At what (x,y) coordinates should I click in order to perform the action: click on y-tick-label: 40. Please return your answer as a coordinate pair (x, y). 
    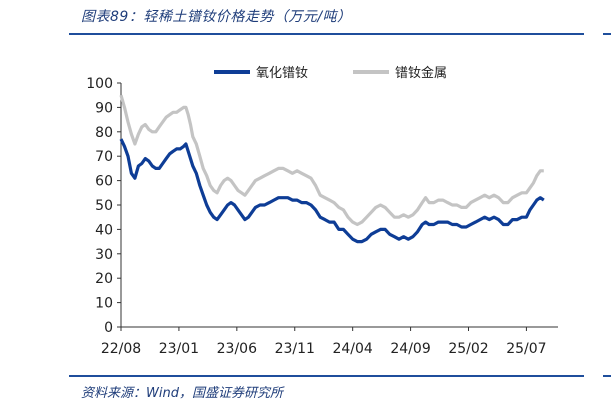
    Looking at the image, I should click on (104, 230).